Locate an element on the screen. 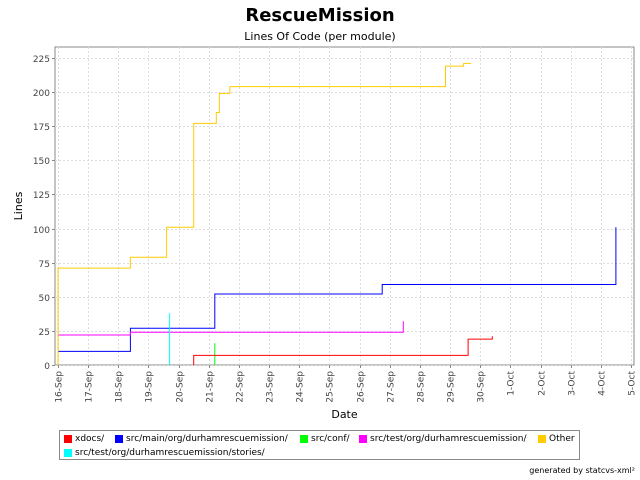 The height and width of the screenshot is (480, 640). legend-item-src-main: src/main/org/durhamrescuemission/ is located at coordinates (201, 439).